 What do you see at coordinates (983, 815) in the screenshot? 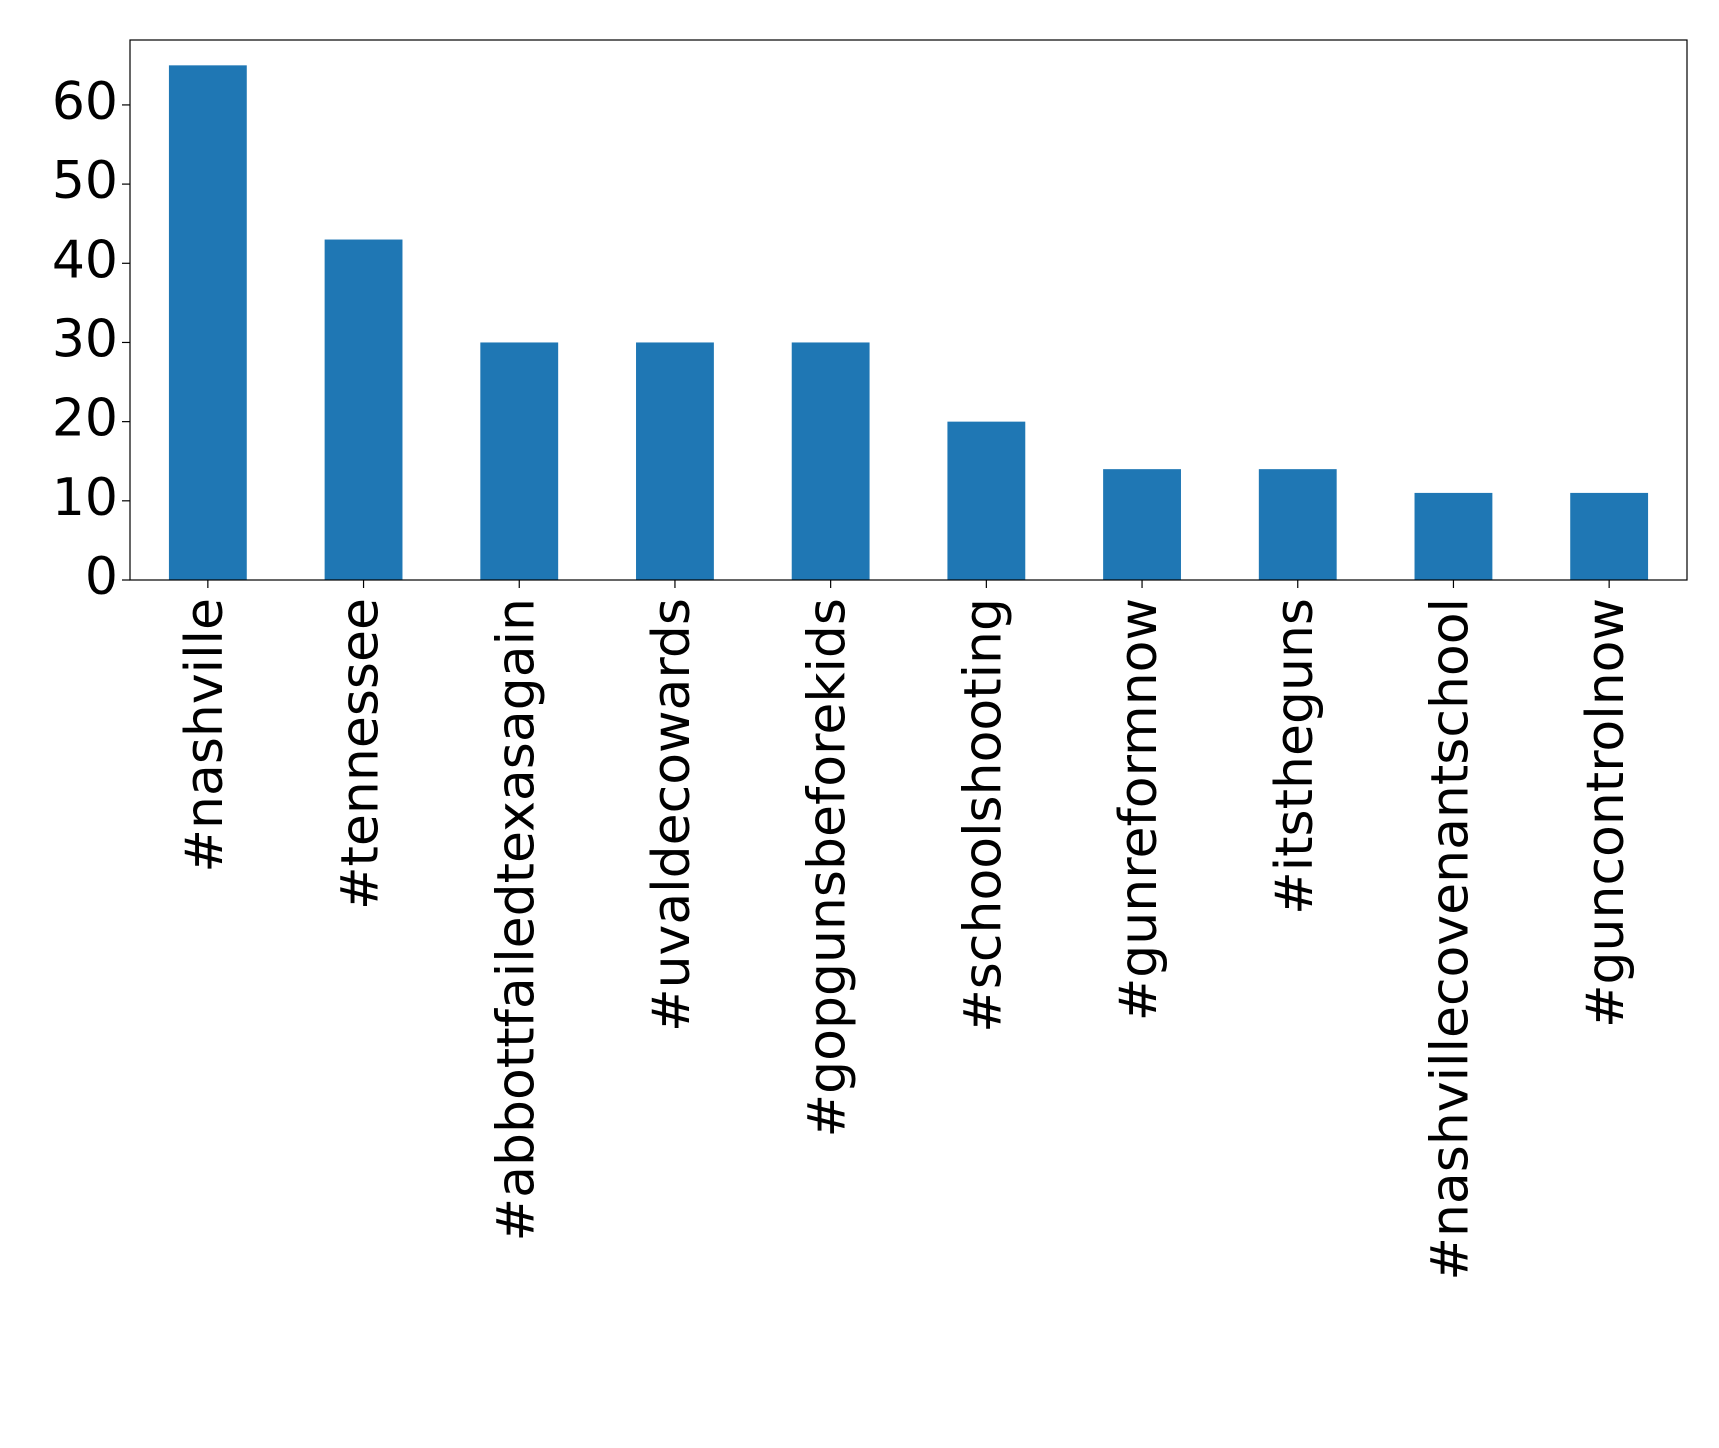
I see `x-tick-label: #schoolshooting` at bounding box center [983, 815].